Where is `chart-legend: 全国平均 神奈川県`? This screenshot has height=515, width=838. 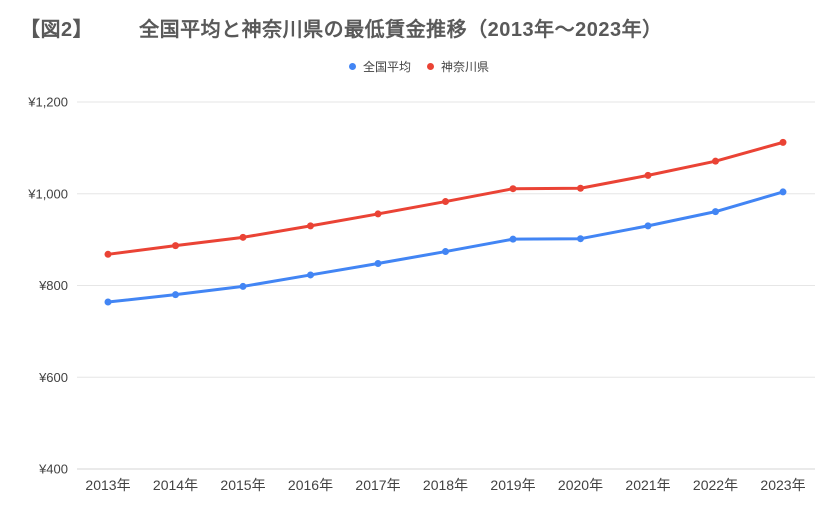
chart-legend: 全国平均 神奈川県 is located at coordinates (419, 66).